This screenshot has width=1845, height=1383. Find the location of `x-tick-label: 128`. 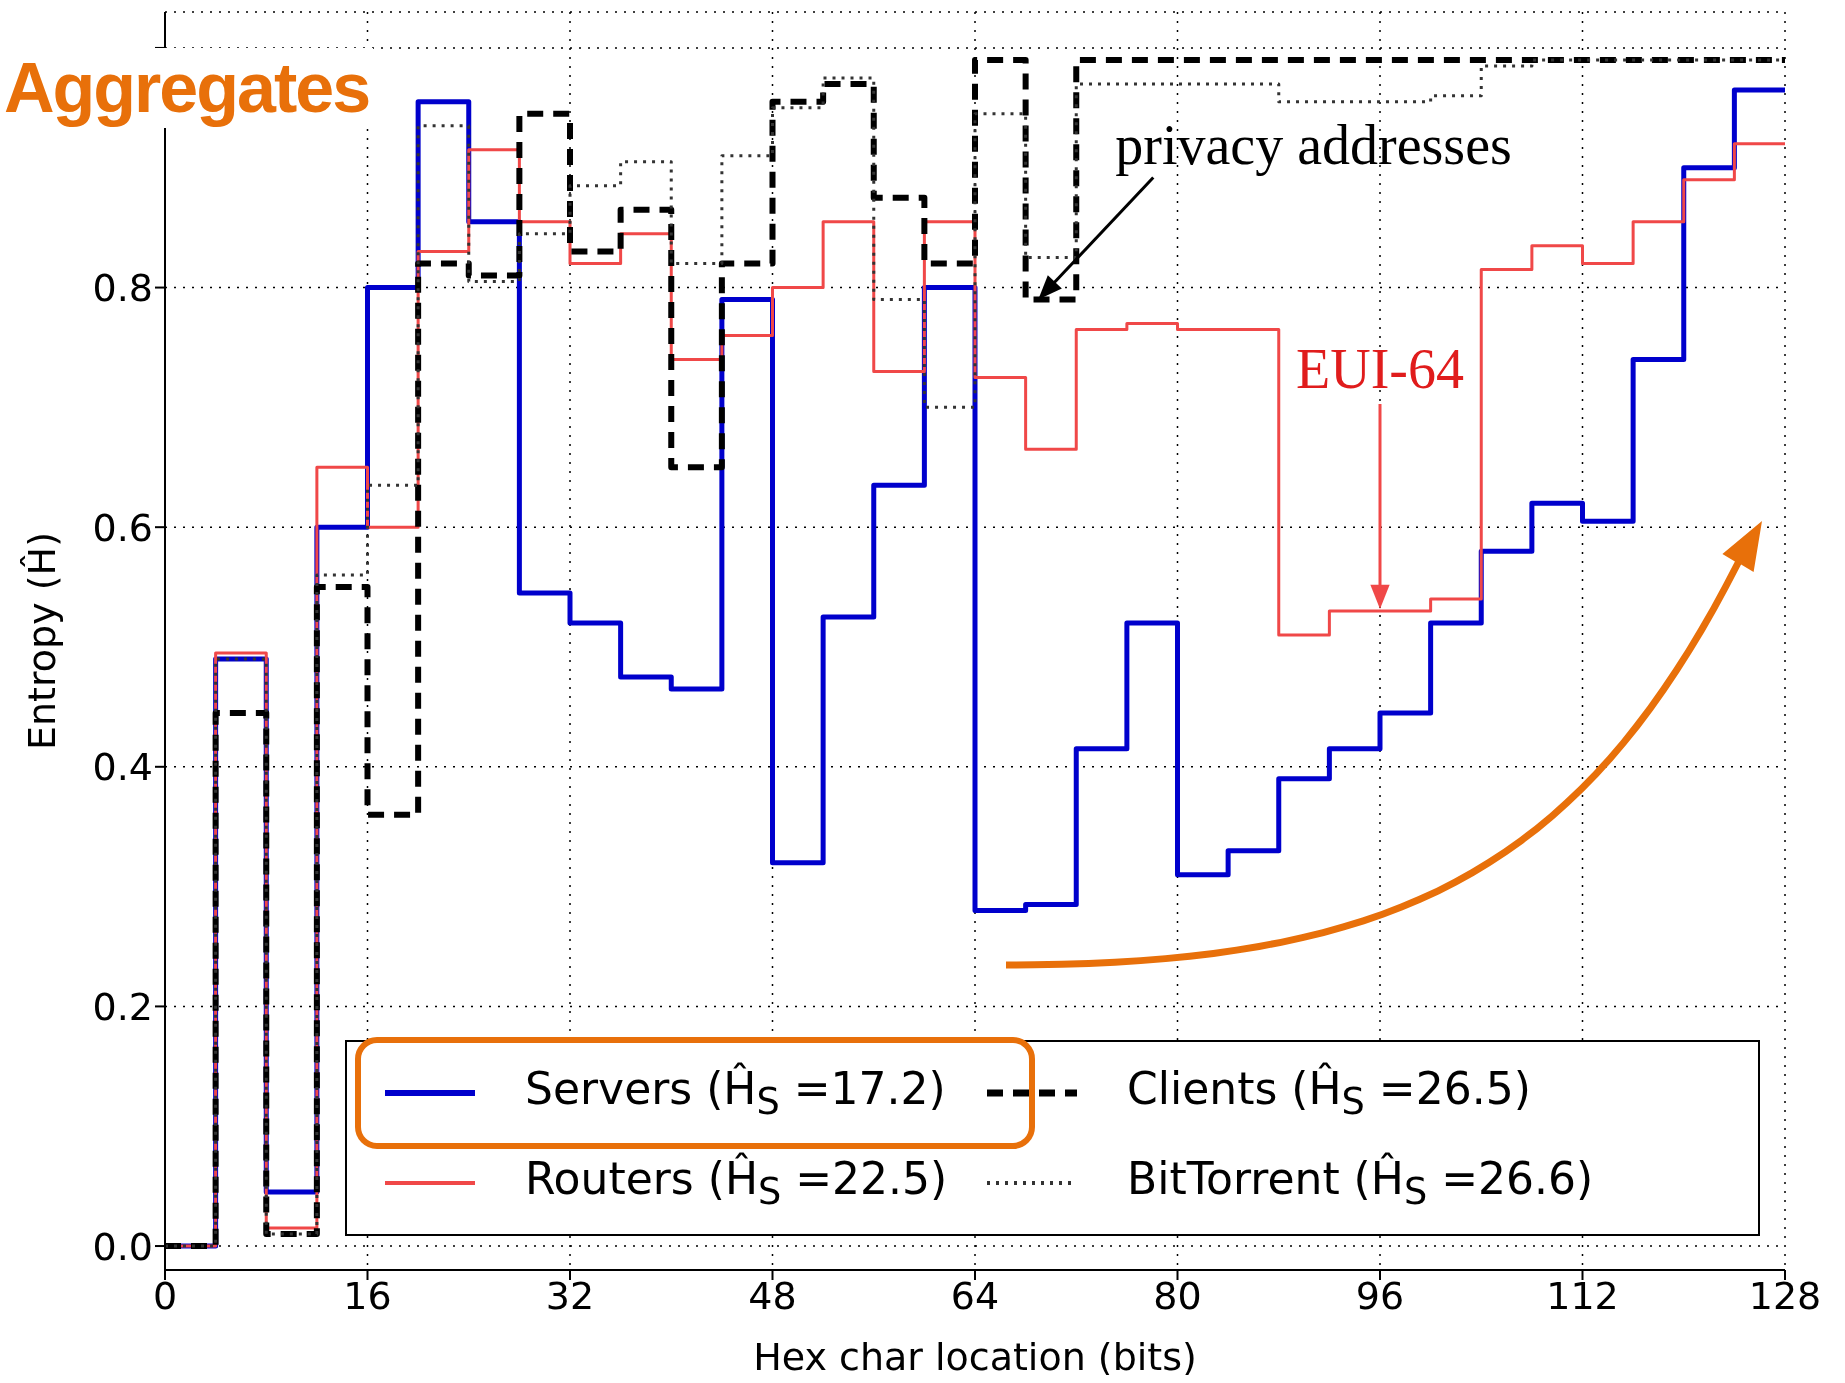

x-tick-label: 128 is located at coordinates (1785, 1295).